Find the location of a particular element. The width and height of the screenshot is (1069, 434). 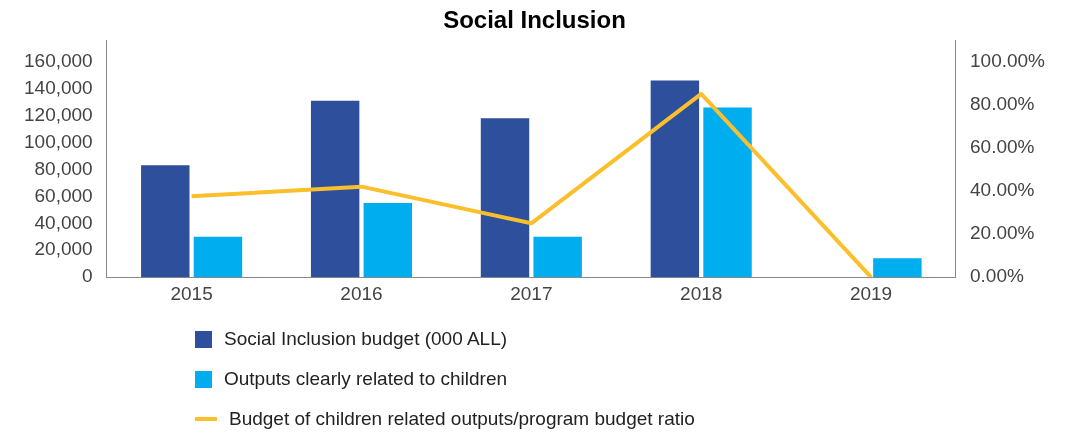

y-tick-label: 100,000 is located at coordinates (58, 141).